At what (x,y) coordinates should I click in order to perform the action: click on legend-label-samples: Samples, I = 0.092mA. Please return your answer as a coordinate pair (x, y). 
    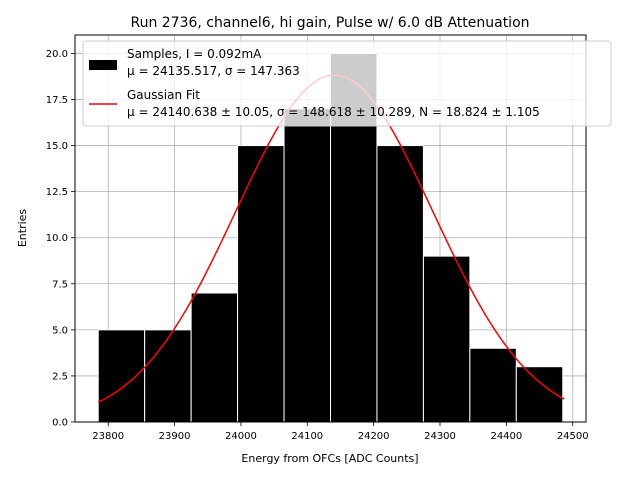
    Looking at the image, I should click on (194, 54).